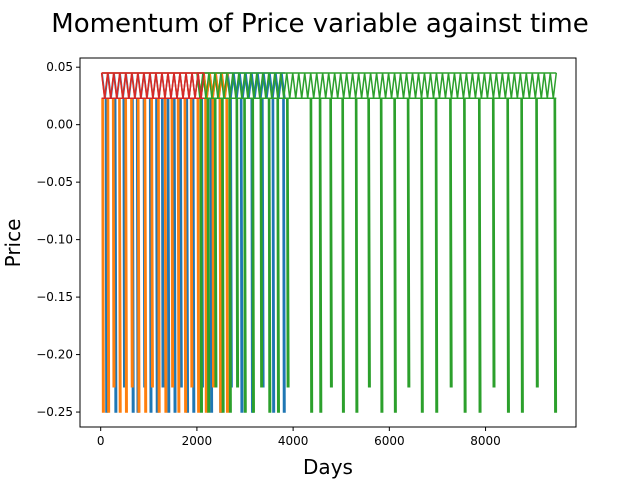  Describe the element at coordinates (13, 243) in the screenshot. I see `y-axis-label: Price` at that location.